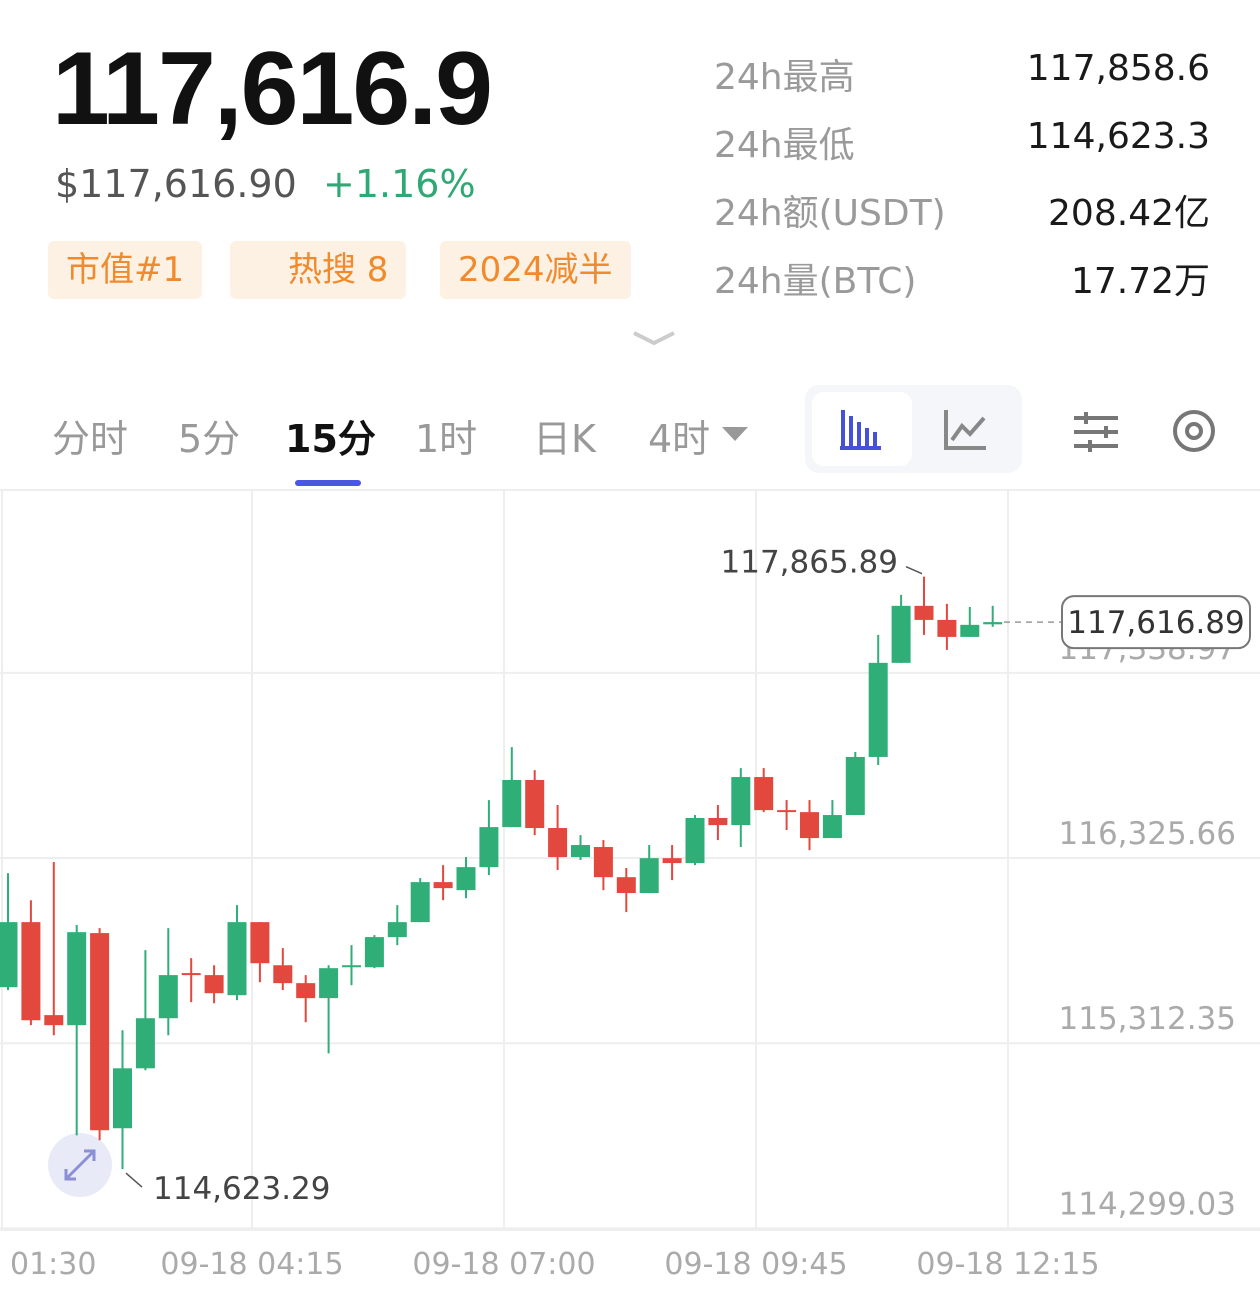  What do you see at coordinates (503, 1264) in the screenshot?
I see `x-tick-label: 09-18 07:00` at bounding box center [503, 1264].